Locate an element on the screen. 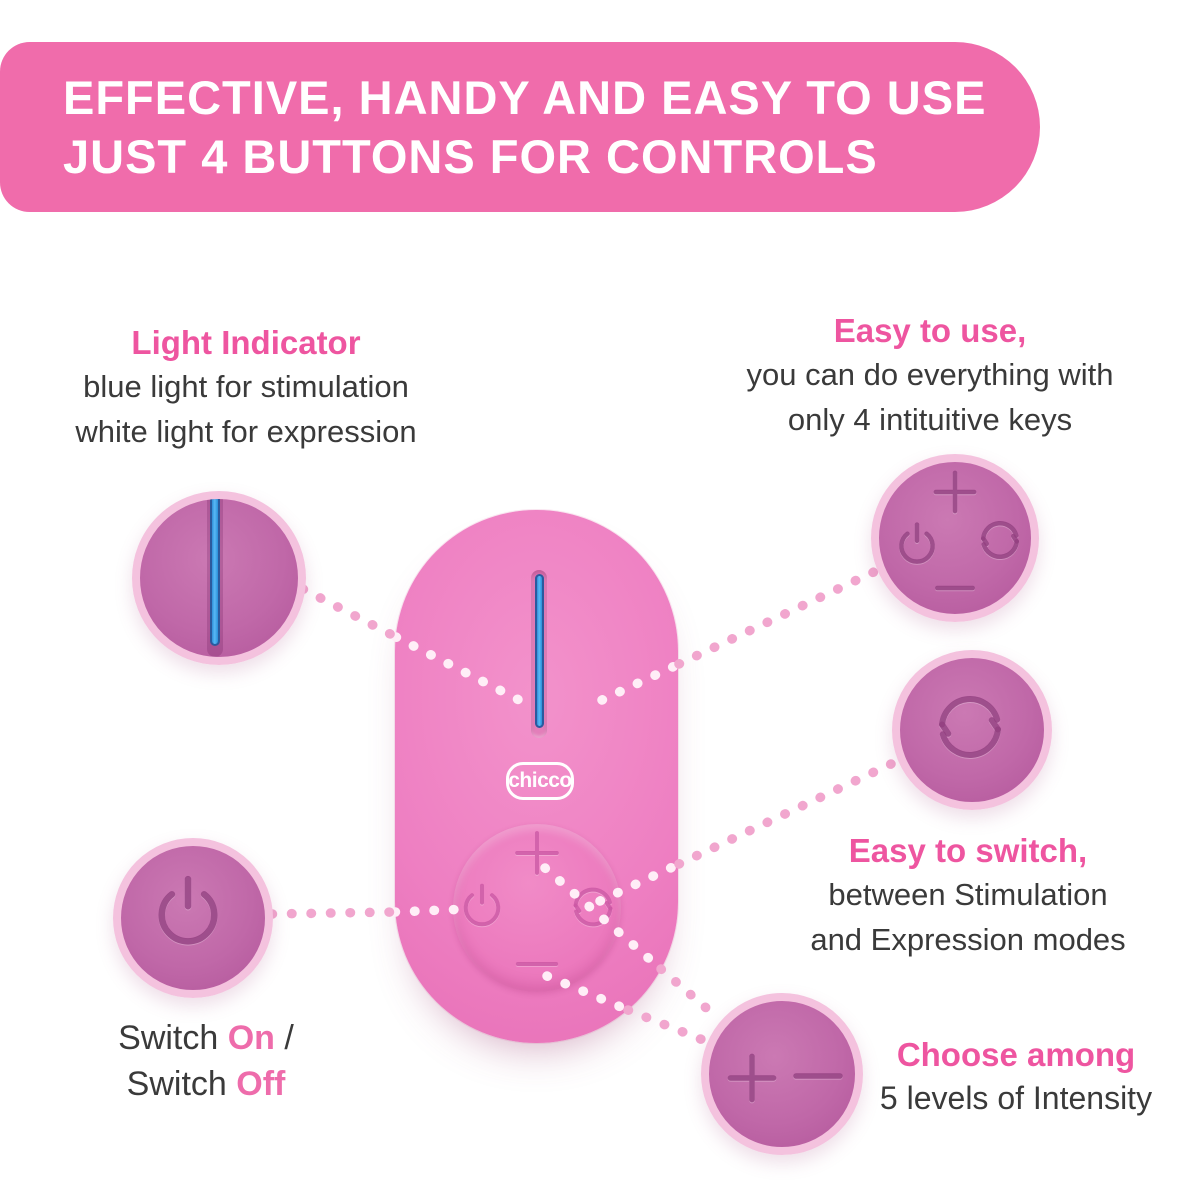  easy-to-use-line-1: you can do everything with is located at coordinates (930, 374).